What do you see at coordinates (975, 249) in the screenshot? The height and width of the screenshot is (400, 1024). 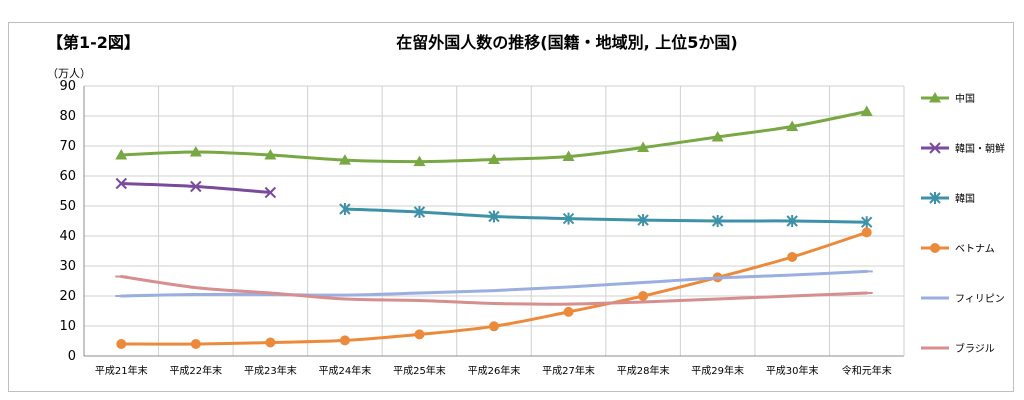 I see `legend-label: ベトナム` at bounding box center [975, 249].